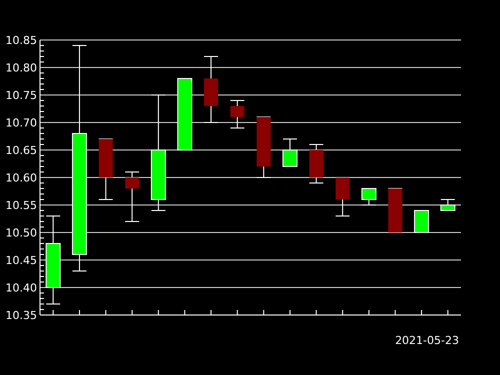 This screenshot has height=375, width=500. What do you see at coordinates (21, 123) in the screenshot?
I see `y-tick-label: 10.70` at bounding box center [21, 123].